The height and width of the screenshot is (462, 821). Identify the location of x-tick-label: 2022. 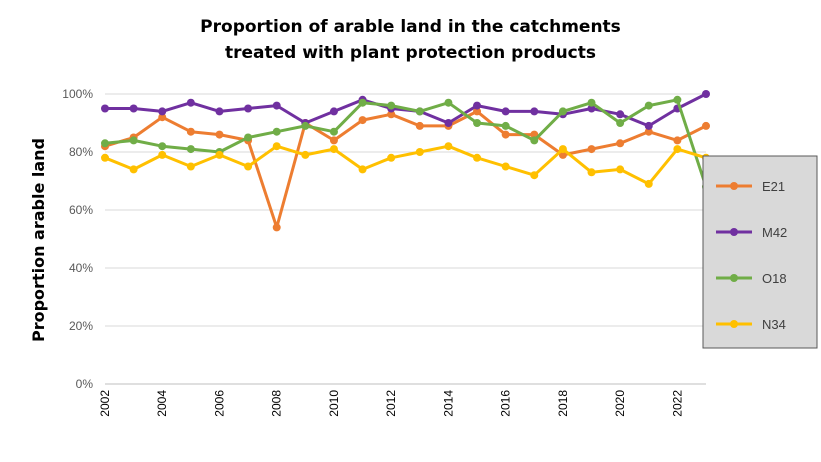
(677, 403).